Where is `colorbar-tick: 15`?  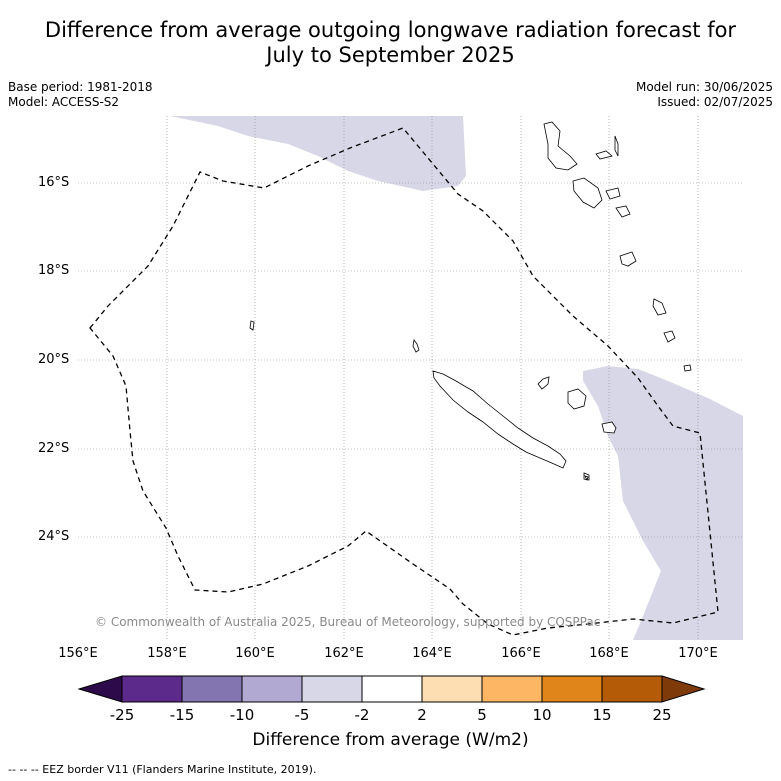
colorbar-tick: 15 is located at coordinates (602, 715).